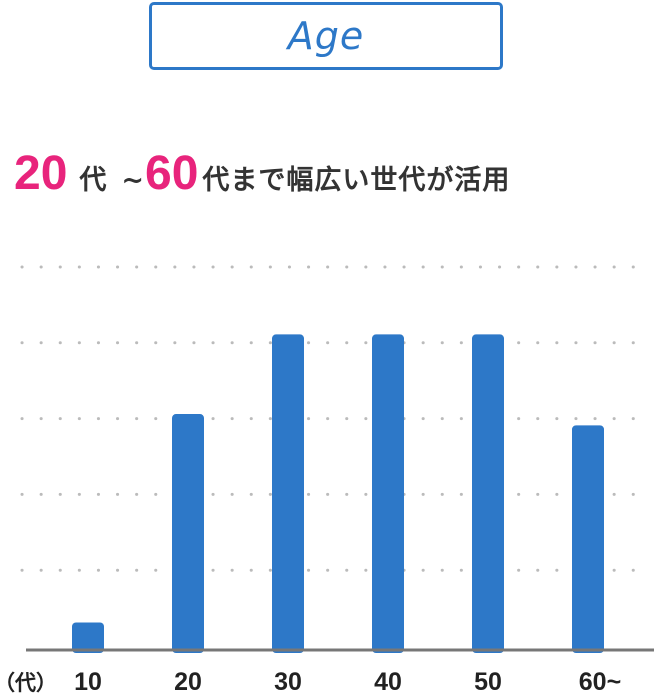 The width and height of the screenshot is (654, 695). I want to click on x-tick-label: 50, so click(488, 681).